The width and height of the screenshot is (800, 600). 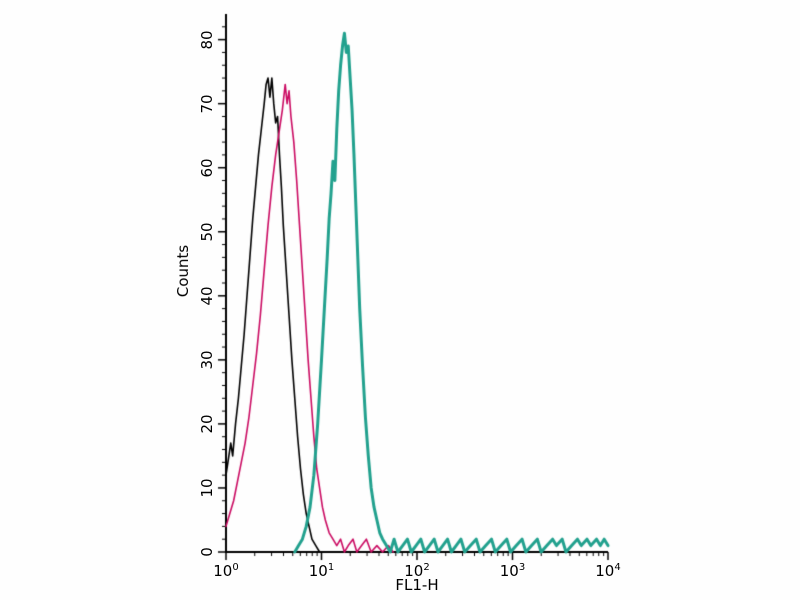 What do you see at coordinates (183, 271) in the screenshot?
I see `y-axis-title: Counts` at bounding box center [183, 271].